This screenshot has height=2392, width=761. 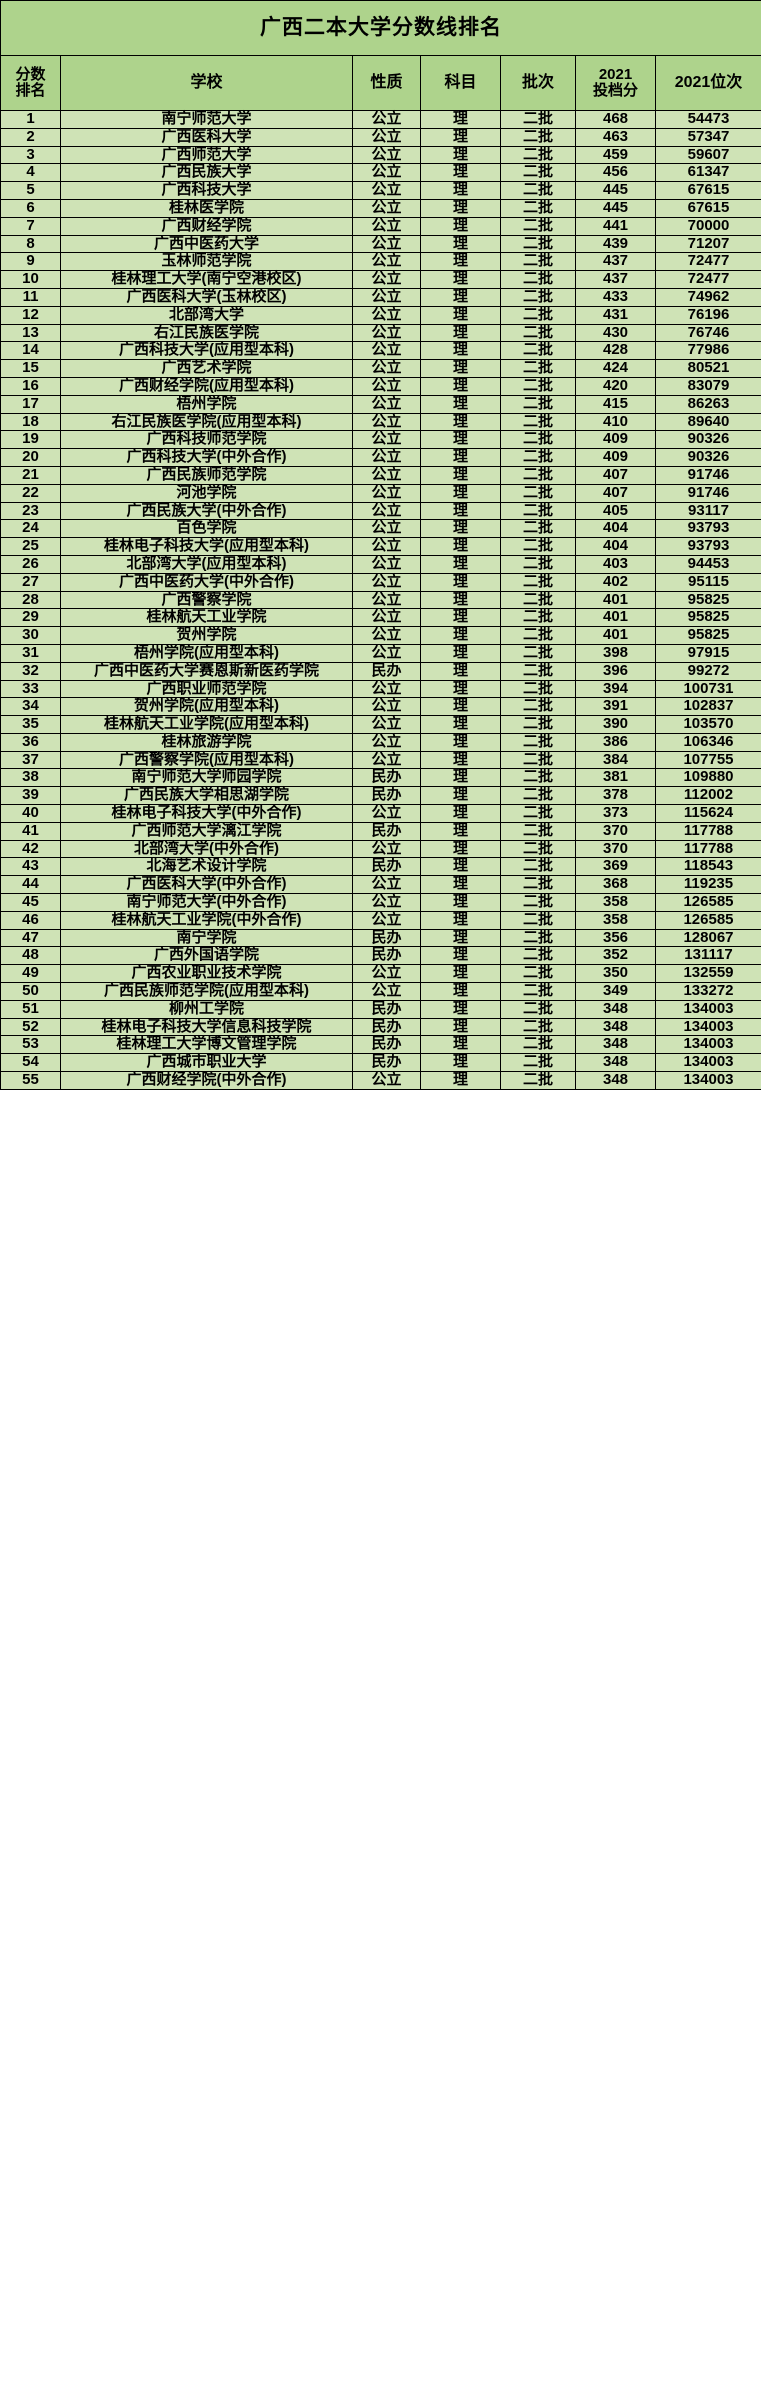 I want to click on cell-score: 430, so click(x=615, y=333).